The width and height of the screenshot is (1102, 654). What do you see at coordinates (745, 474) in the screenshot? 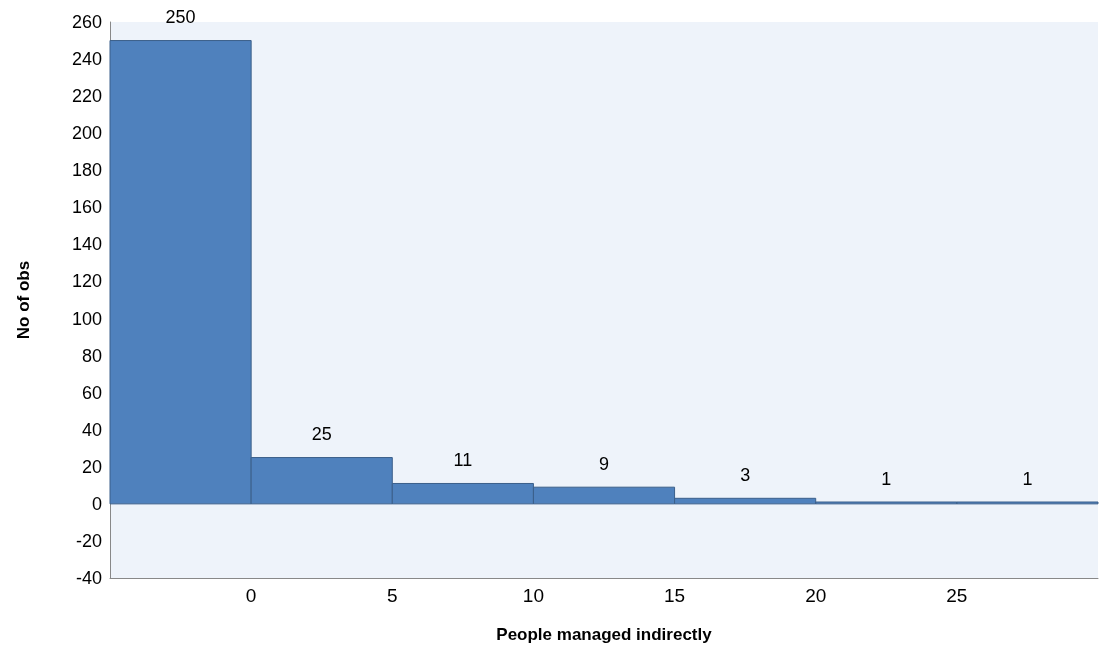
I see `data-label: 3` at bounding box center [745, 474].